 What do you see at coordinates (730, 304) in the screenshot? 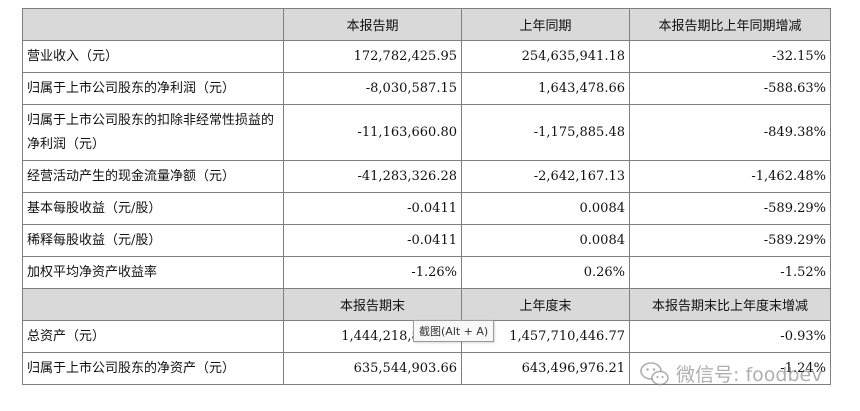
I see `header-change: 本报告期末比上年度末增减` at bounding box center [730, 304].